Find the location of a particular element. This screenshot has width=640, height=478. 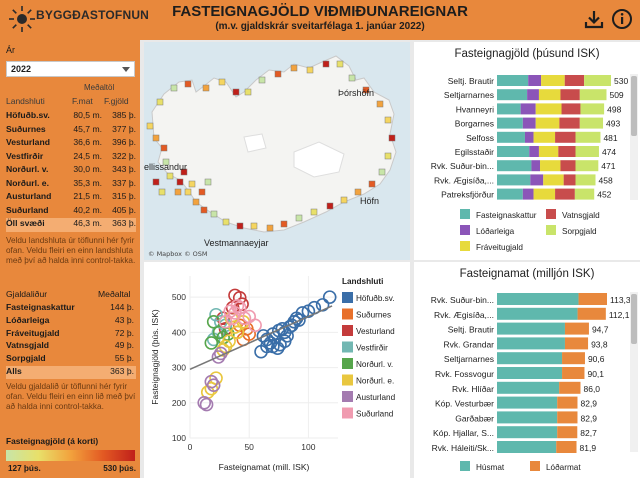

valuation-scrollbar is located at coordinates (634, 372).